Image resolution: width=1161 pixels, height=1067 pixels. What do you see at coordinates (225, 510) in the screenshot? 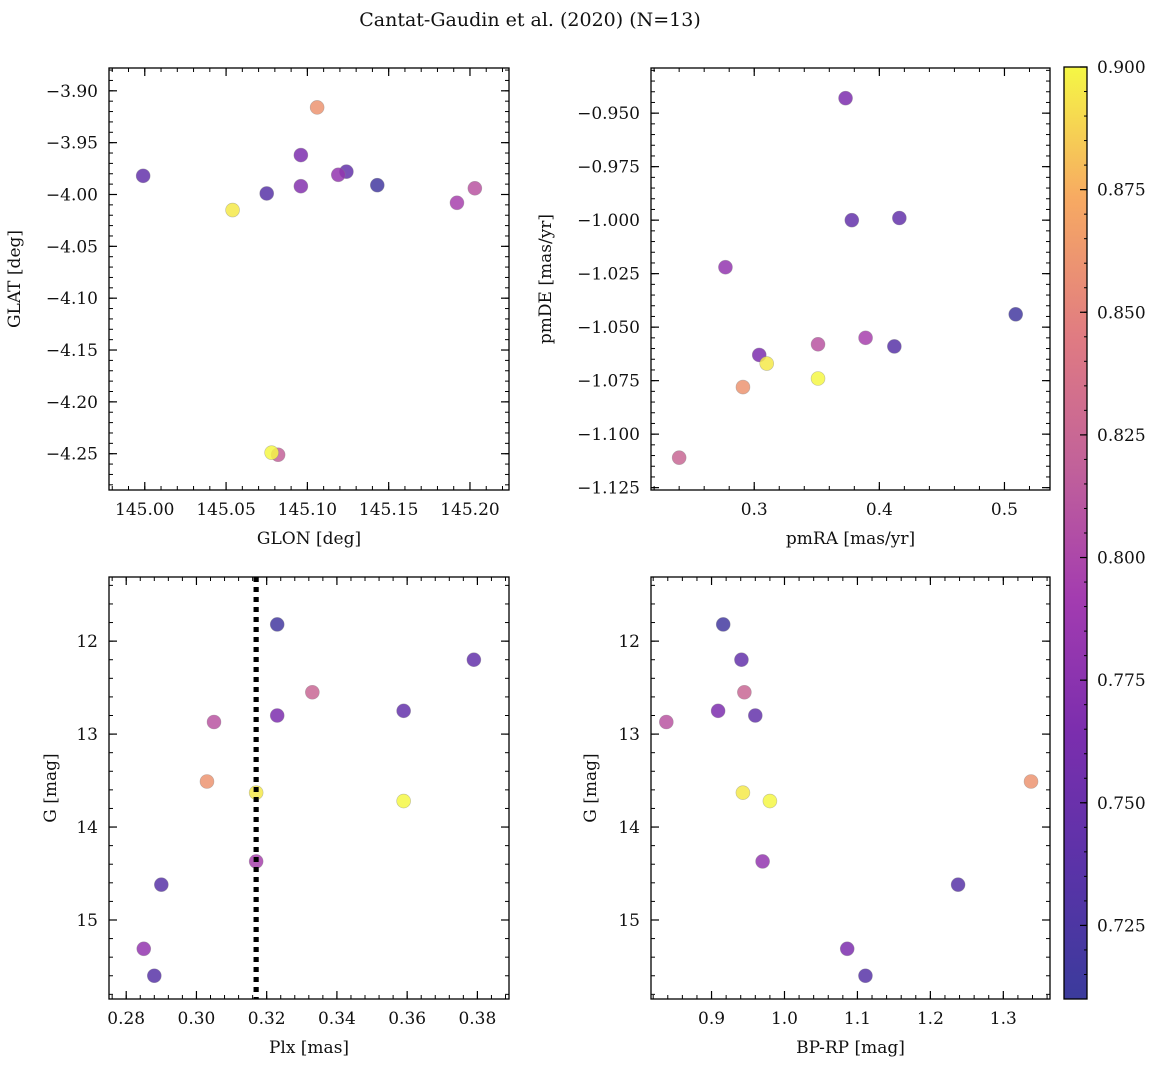
I see `x-tick-label: 145.05` at bounding box center [225, 510].